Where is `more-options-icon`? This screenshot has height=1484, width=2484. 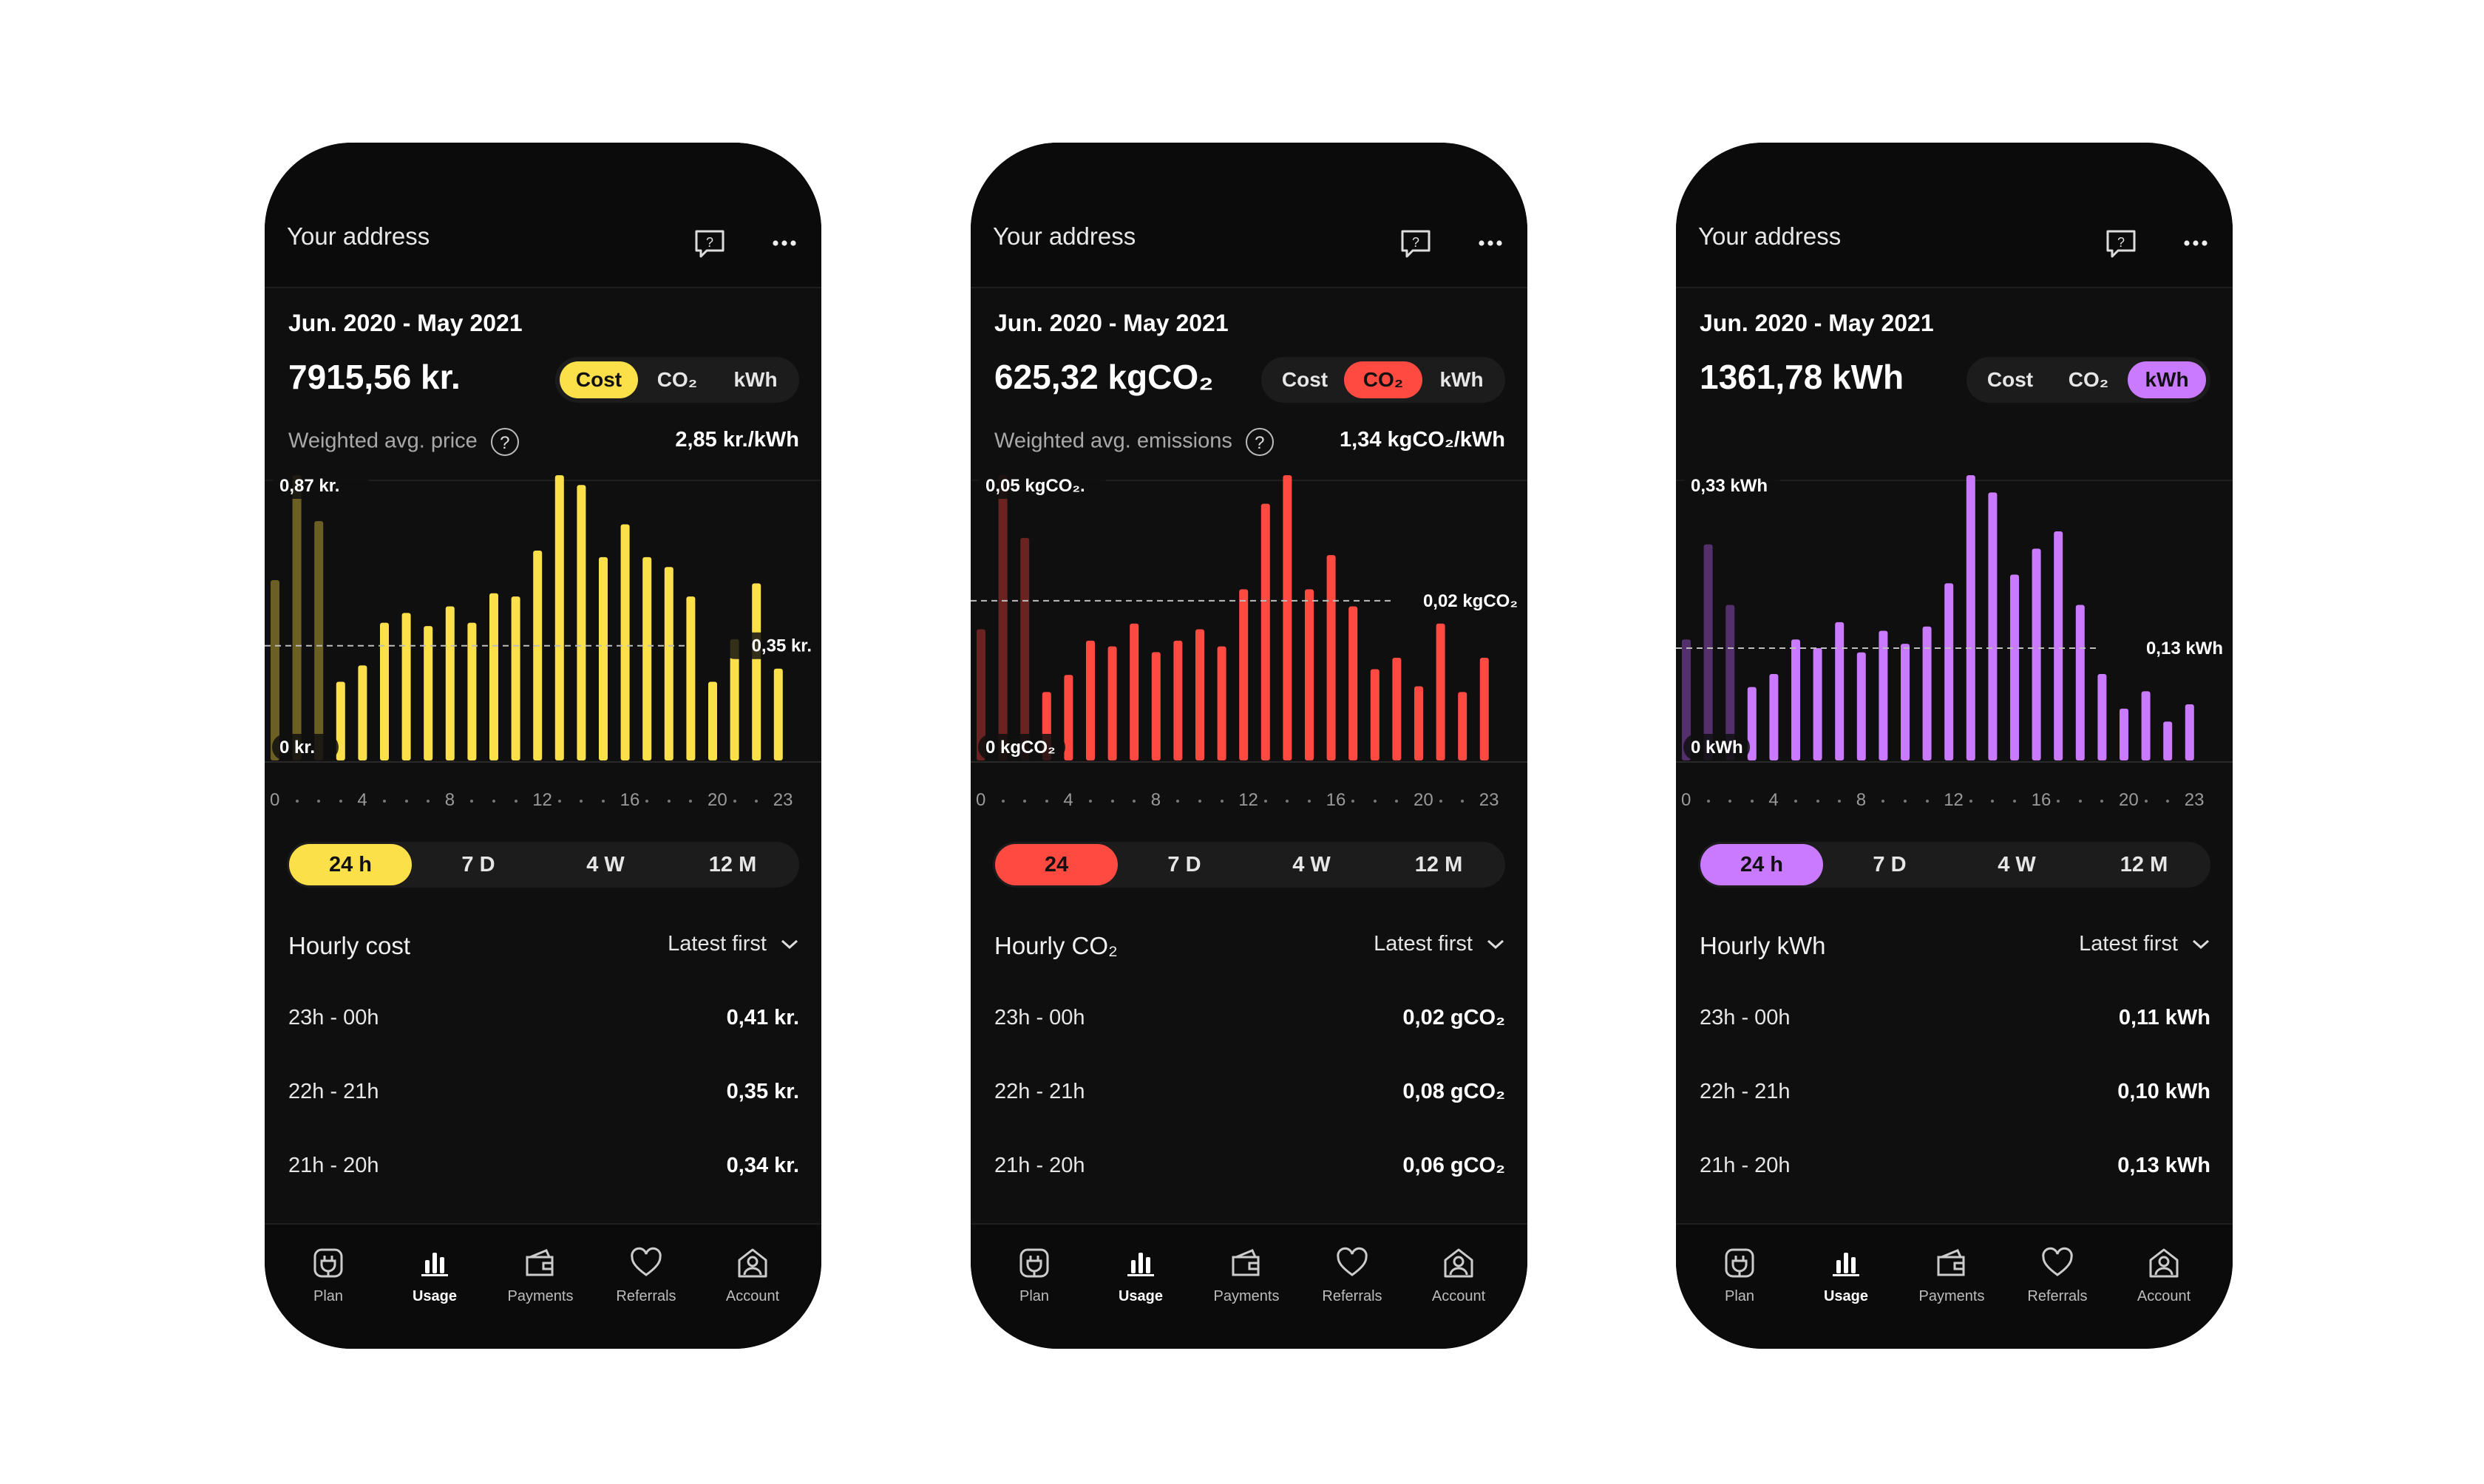
more-options-icon is located at coordinates (2195, 243).